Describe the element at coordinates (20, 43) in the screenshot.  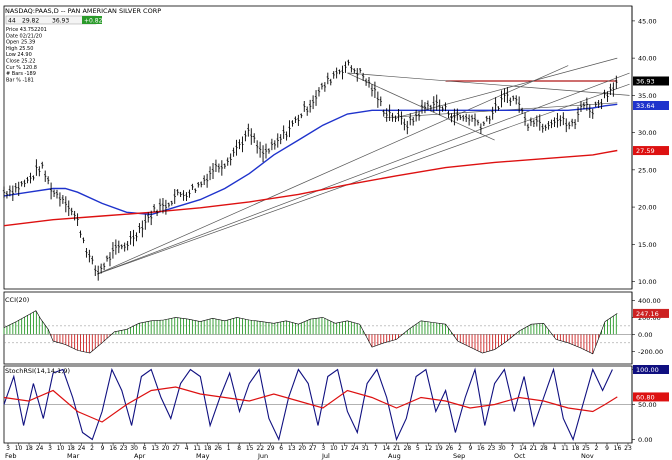
I see `info-line: Open 25.39` at that location.